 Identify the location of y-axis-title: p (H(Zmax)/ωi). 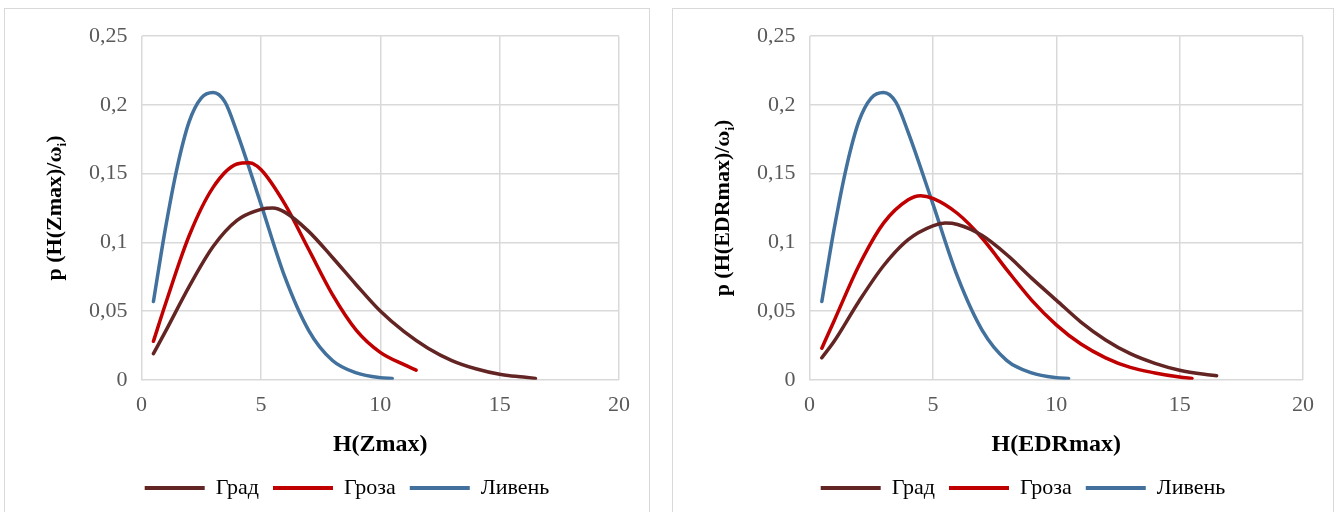
(55, 208).